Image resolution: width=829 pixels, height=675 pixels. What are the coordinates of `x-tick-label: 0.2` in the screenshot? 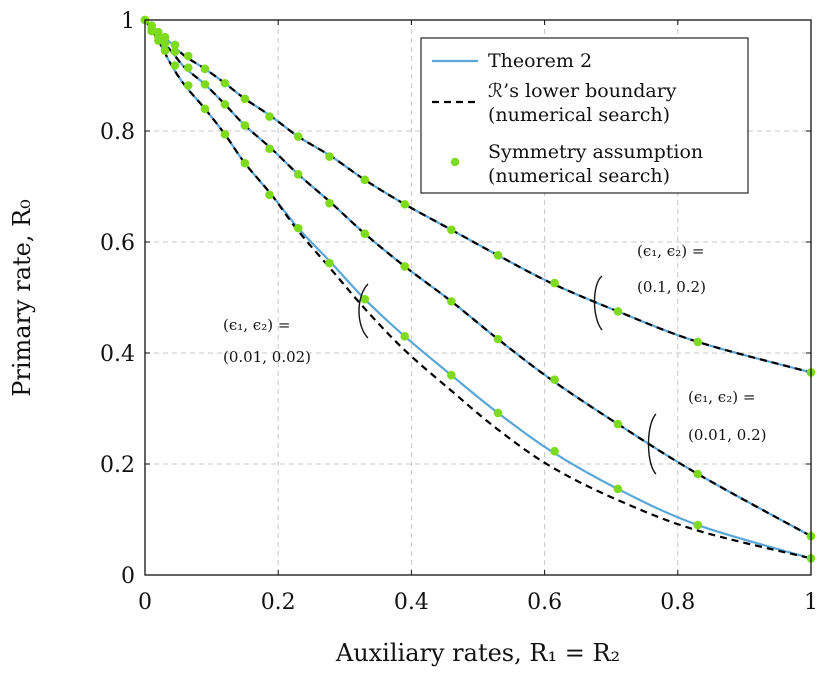 It's located at (278, 602).